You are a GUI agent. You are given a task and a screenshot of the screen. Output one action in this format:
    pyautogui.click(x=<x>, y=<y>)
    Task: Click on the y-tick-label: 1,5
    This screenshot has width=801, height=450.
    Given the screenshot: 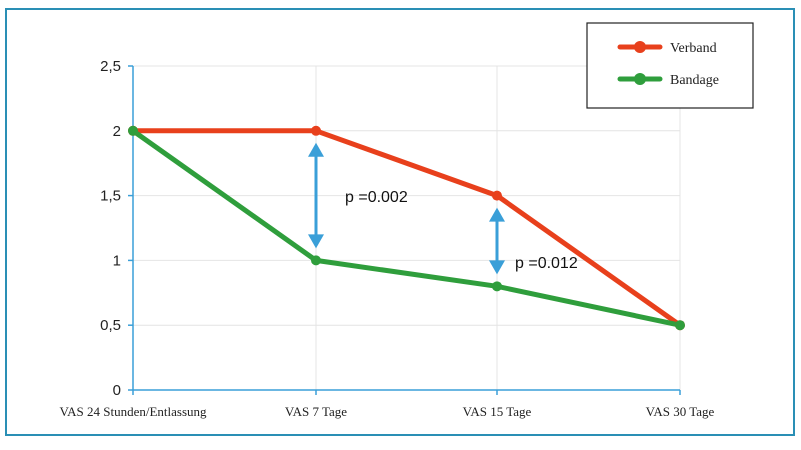 What is the action you would take?
    pyautogui.click(x=110, y=196)
    